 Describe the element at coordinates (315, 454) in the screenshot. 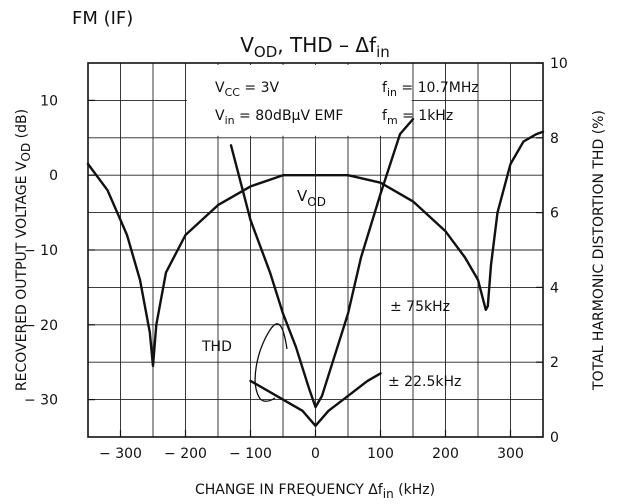

I see `x-tick-label: 0` at that location.